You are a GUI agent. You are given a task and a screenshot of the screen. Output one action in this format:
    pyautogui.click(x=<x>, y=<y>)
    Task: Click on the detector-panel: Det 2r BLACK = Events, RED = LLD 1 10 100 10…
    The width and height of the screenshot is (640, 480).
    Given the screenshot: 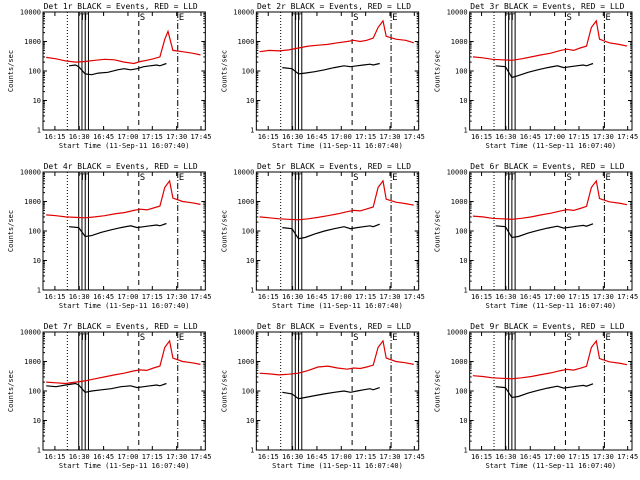 What is the action you would take?
    pyautogui.click(x=322, y=76)
    